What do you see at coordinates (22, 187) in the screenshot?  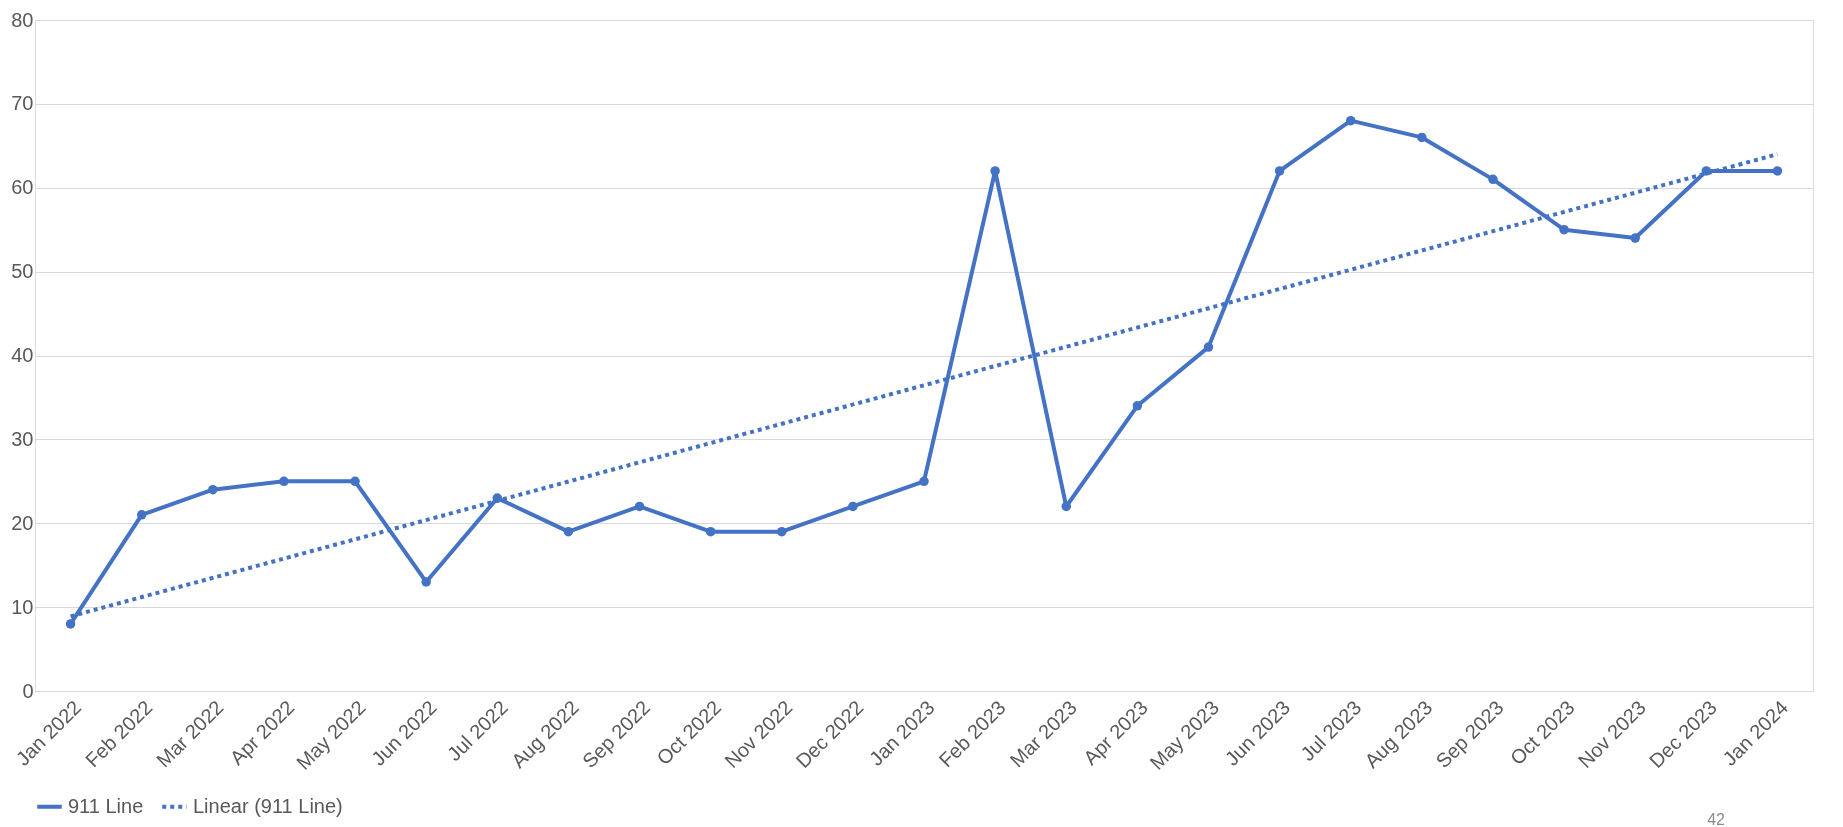 I see `y-tick-label: 60` at bounding box center [22, 187].